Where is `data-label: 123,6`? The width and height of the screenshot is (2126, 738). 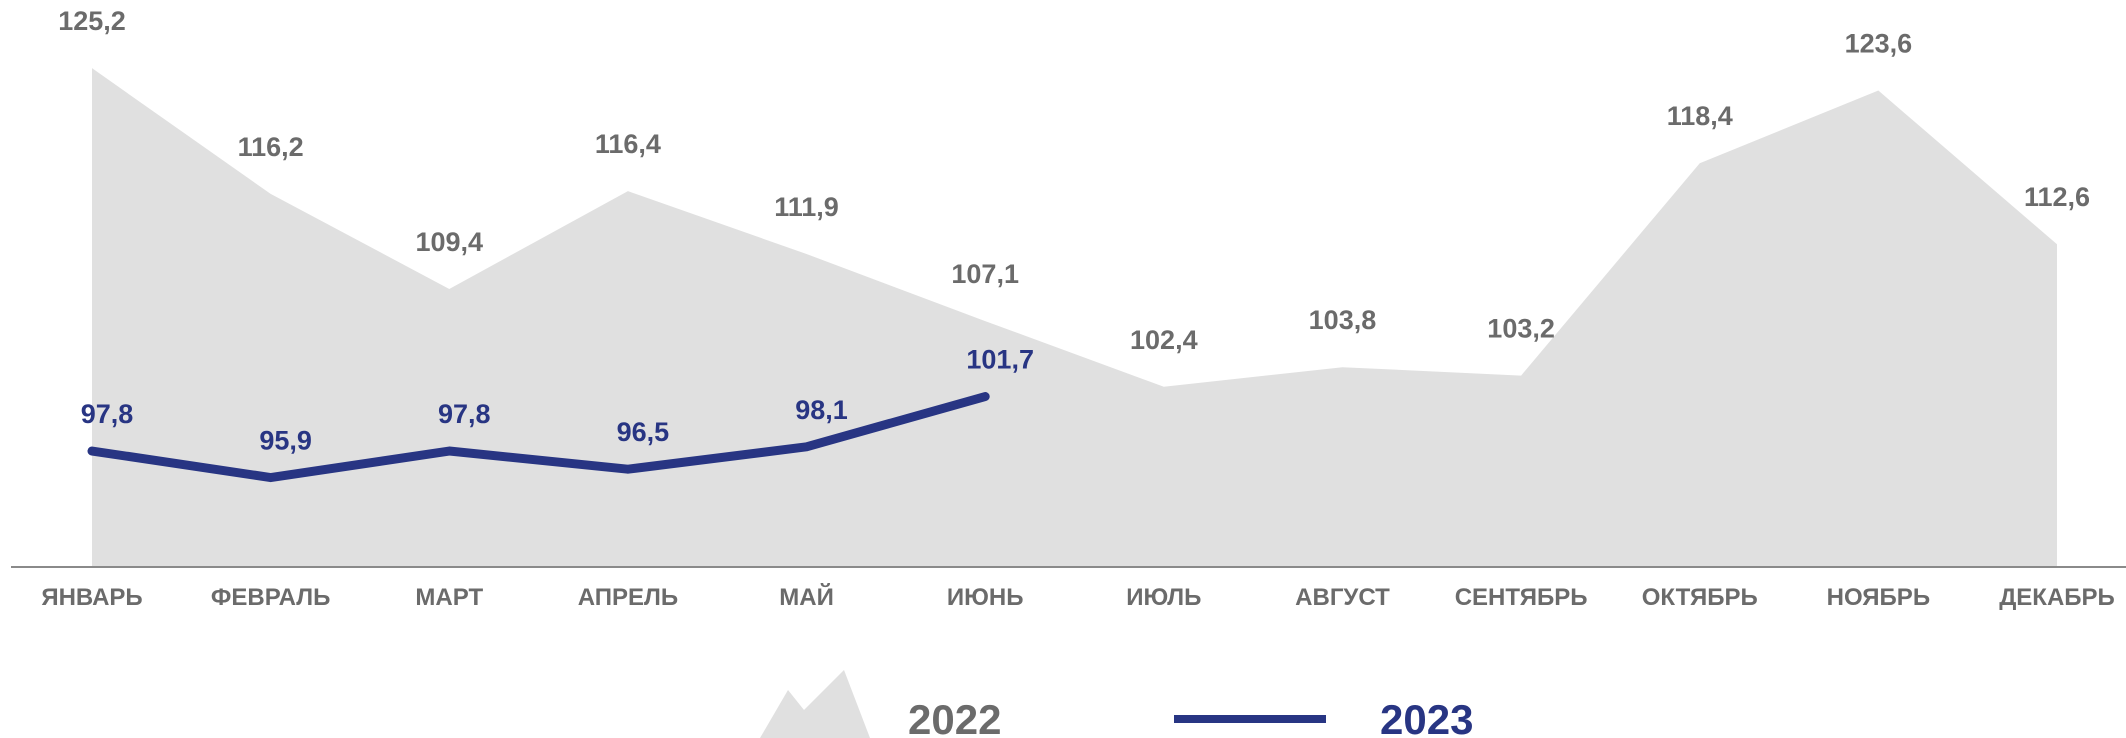
data-label: 123,6 is located at coordinates (1879, 44).